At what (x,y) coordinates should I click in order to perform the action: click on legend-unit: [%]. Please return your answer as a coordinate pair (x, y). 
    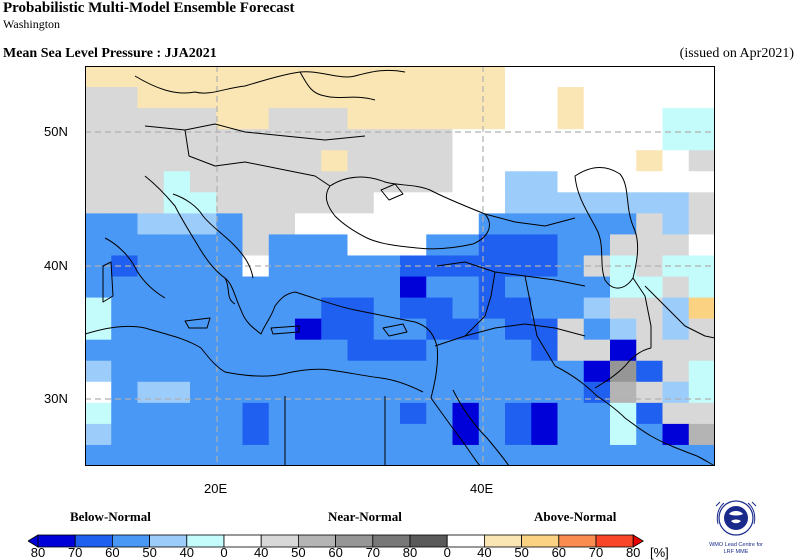
    Looking at the image, I should click on (659, 552).